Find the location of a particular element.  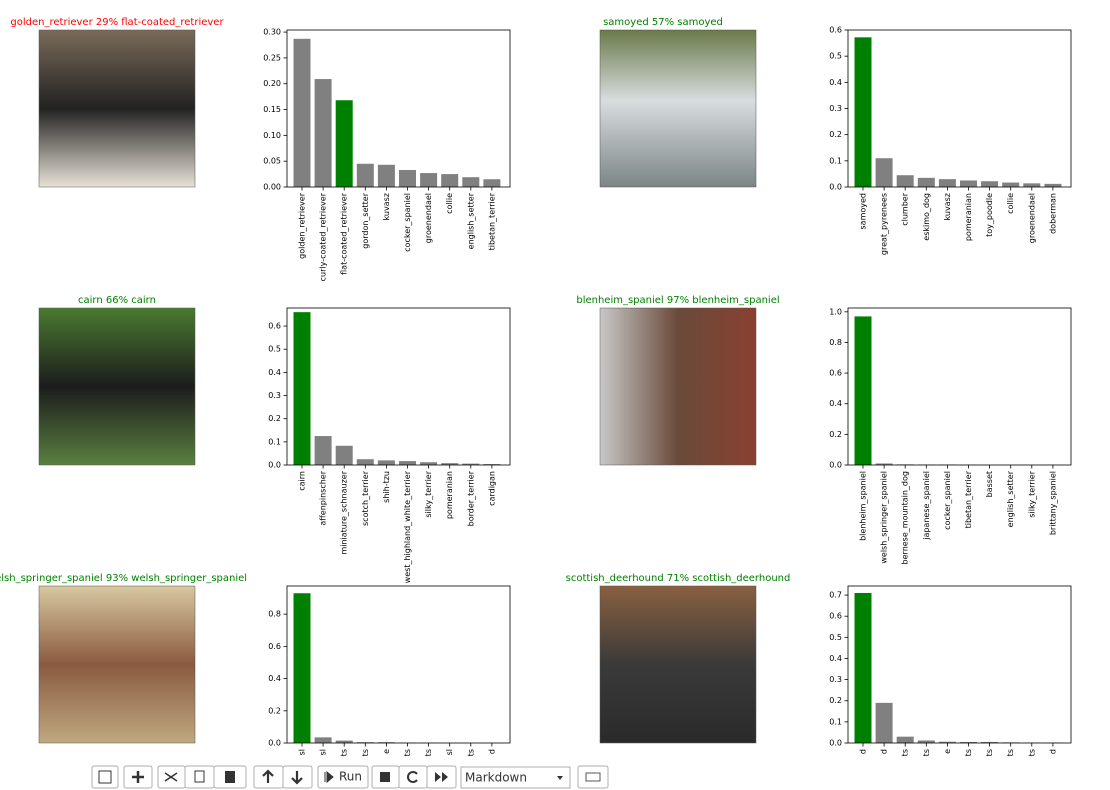

save-button is located at coordinates (105, 777).